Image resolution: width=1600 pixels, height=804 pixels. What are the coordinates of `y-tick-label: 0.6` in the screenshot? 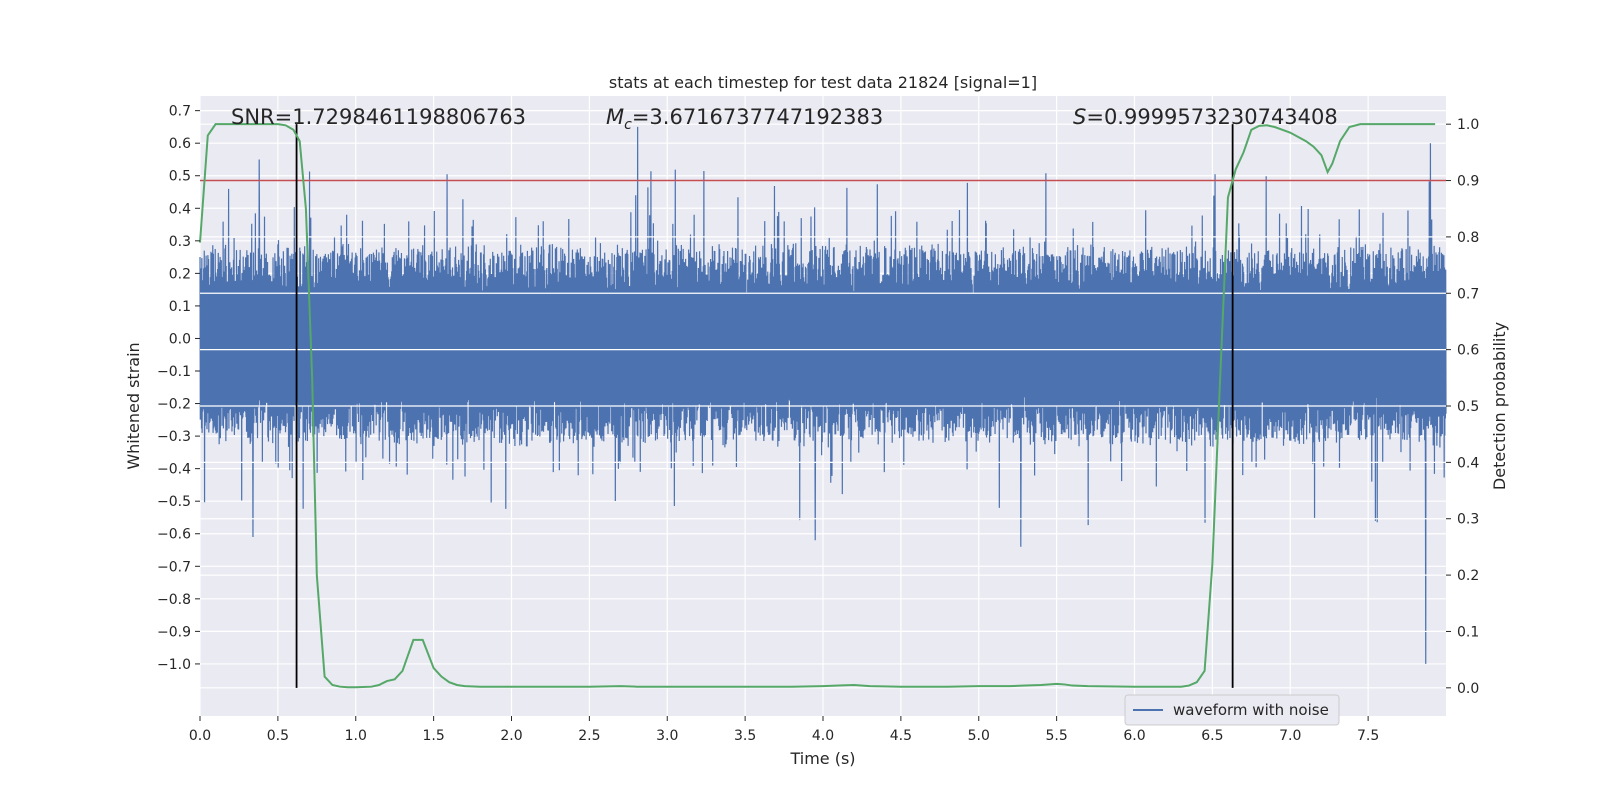 It's located at (180, 144).